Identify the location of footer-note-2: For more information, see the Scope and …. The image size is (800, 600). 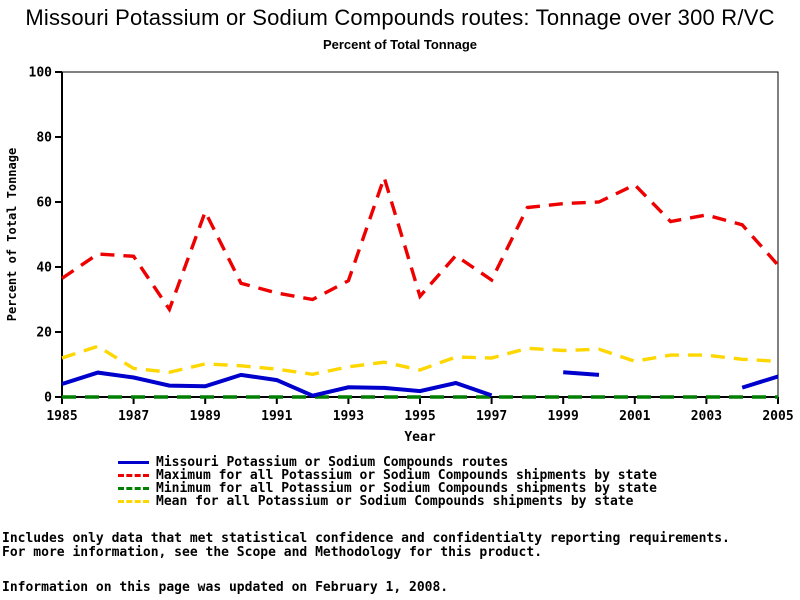
(272, 552).